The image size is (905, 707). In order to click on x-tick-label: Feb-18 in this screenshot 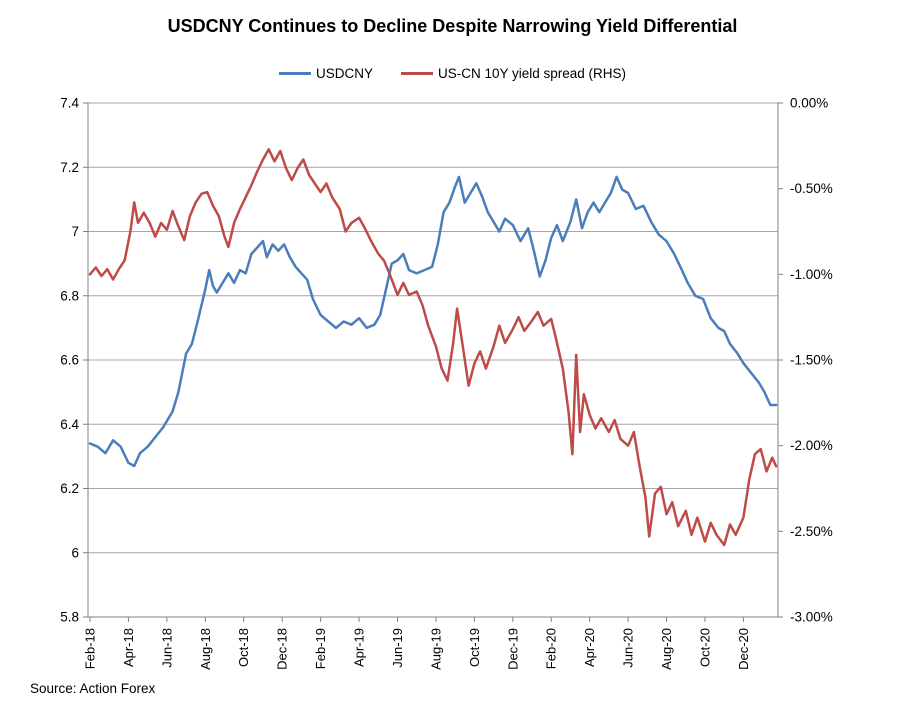, I will do `click(90, 648)`.